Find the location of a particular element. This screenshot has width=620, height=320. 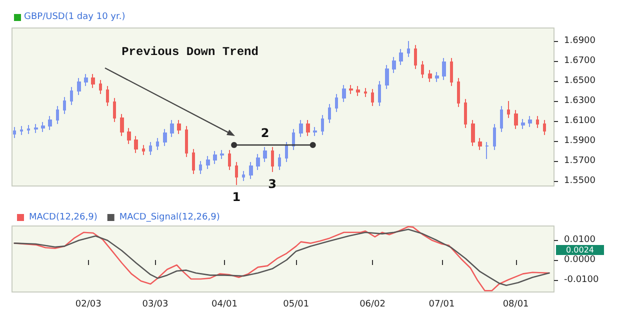

annotation: Previous Down Trend is located at coordinates (190, 52).